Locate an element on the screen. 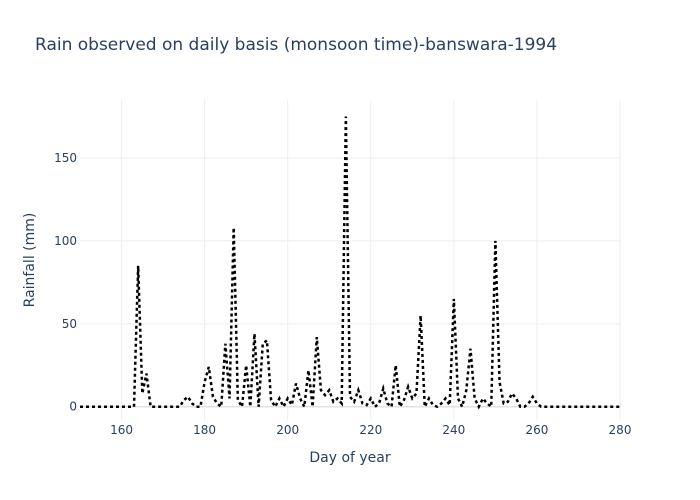 This screenshot has height=500, width=700. x-axis-ticks: 160 180 200 220 240 260 280 is located at coordinates (370, 430).